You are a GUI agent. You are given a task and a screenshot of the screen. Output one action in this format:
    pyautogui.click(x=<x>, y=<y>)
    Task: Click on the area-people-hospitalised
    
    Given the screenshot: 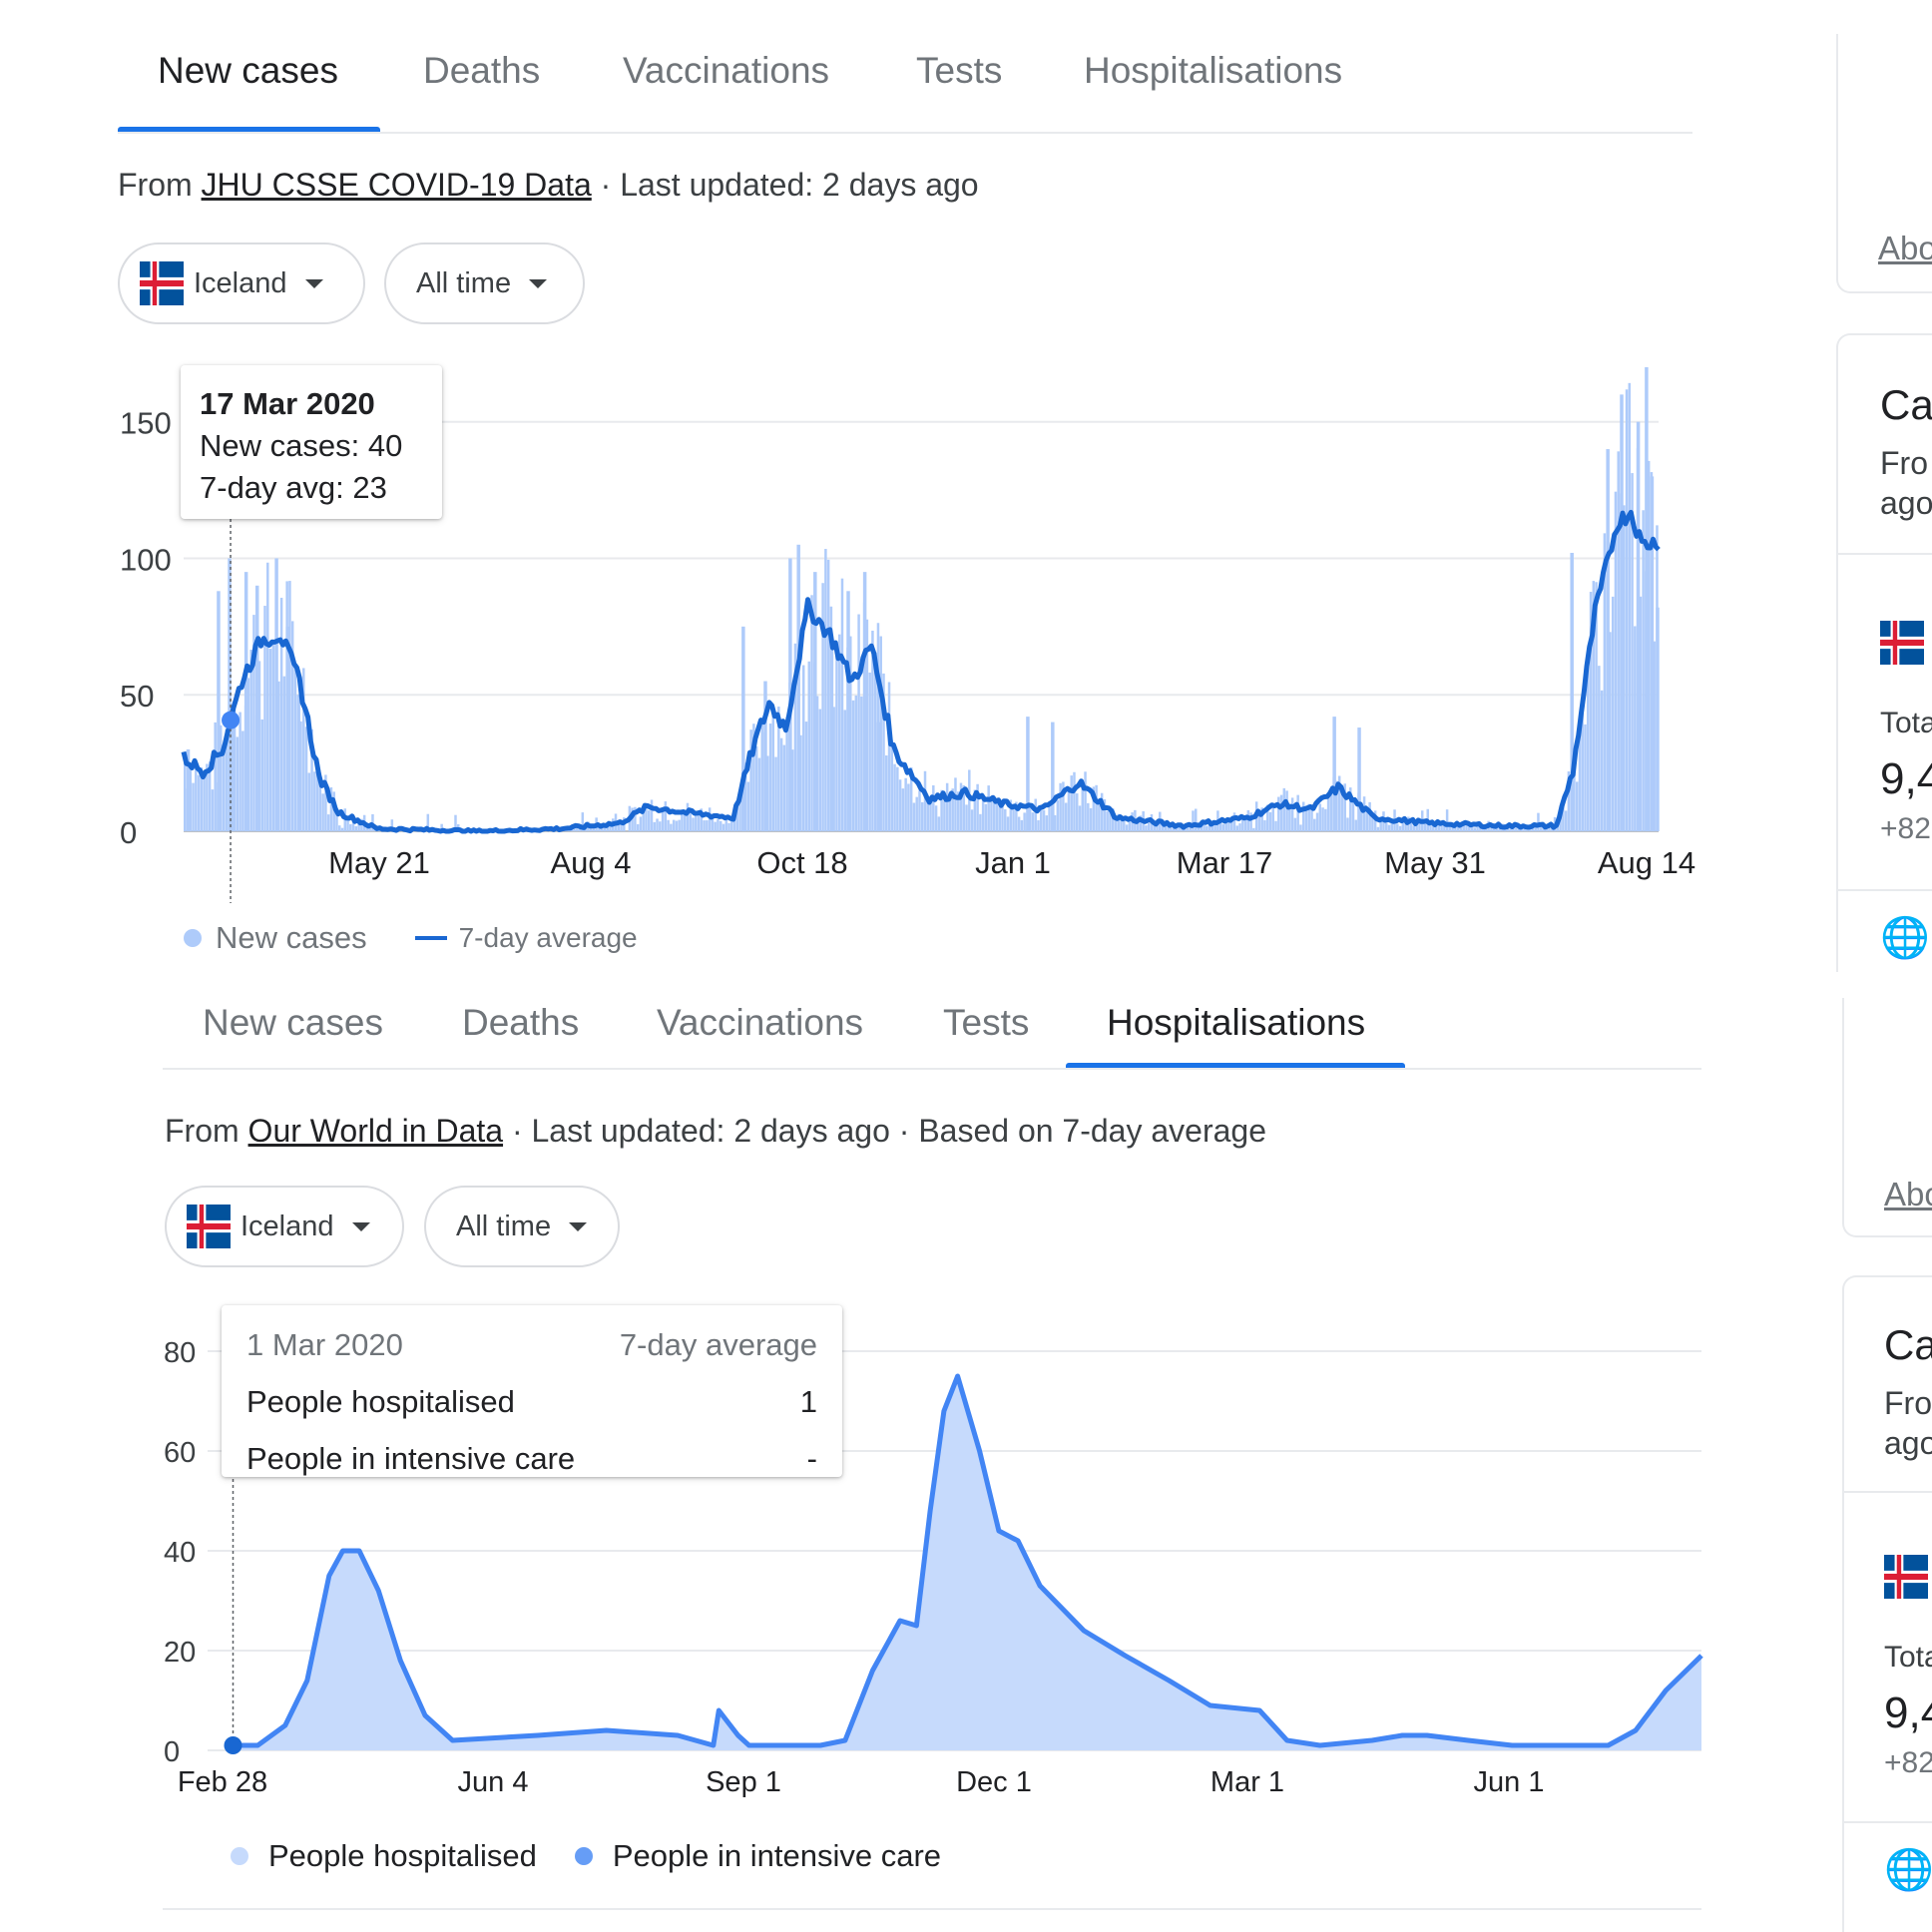 What is the action you would take?
    pyautogui.click(x=964, y=1563)
    